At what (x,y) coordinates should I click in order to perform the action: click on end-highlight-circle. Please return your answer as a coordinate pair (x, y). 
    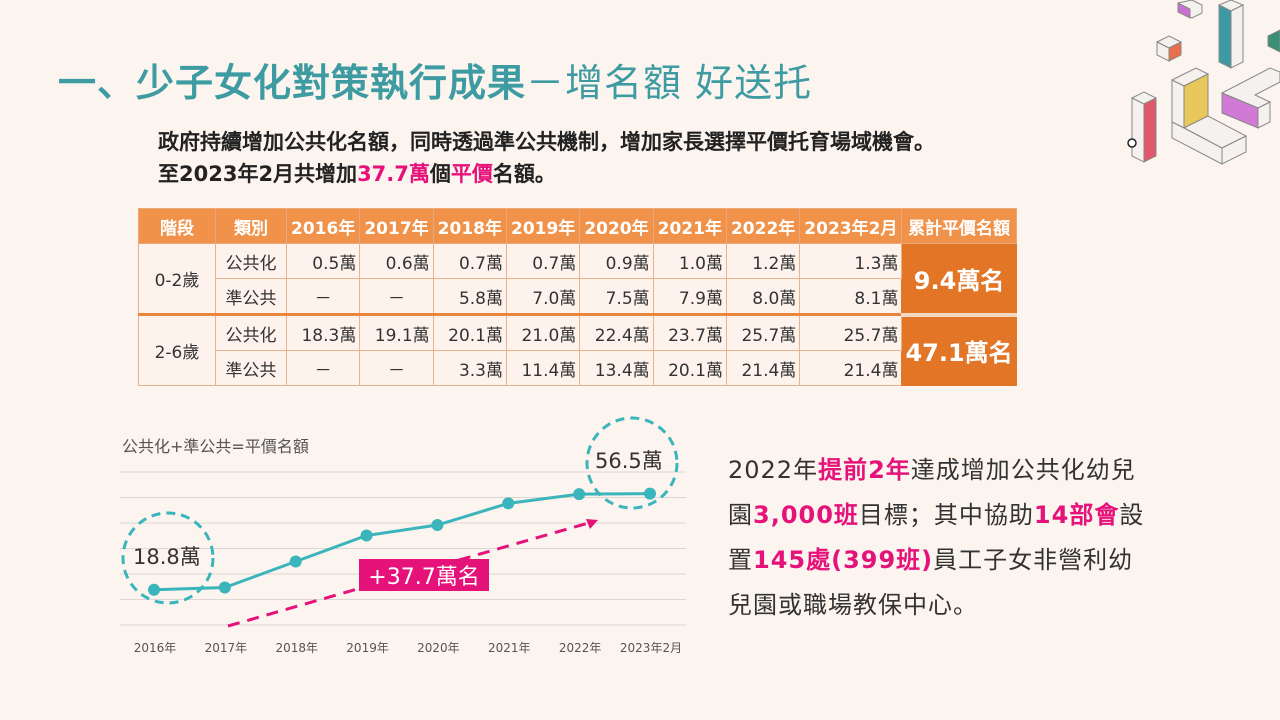
    Looking at the image, I should click on (632, 463).